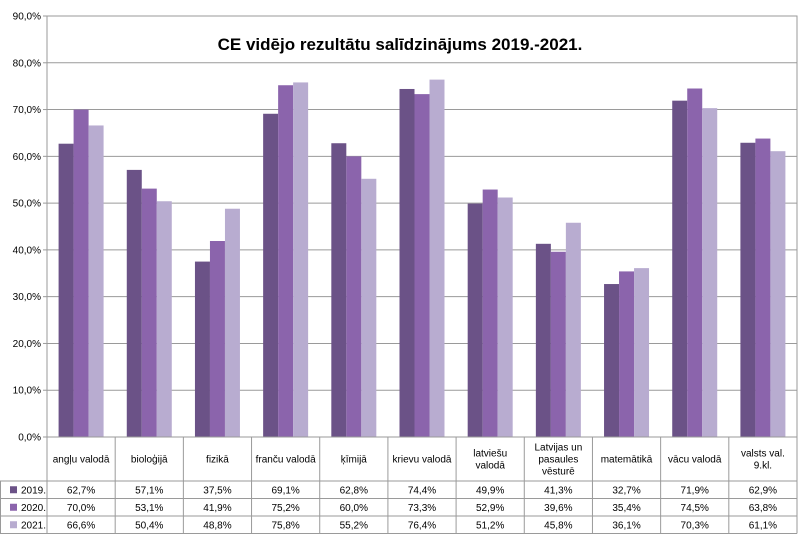 The width and height of the screenshot is (800, 534). Describe the element at coordinates (695, 490) in the screenshot. I see `data-label: 71,9%` at that location.